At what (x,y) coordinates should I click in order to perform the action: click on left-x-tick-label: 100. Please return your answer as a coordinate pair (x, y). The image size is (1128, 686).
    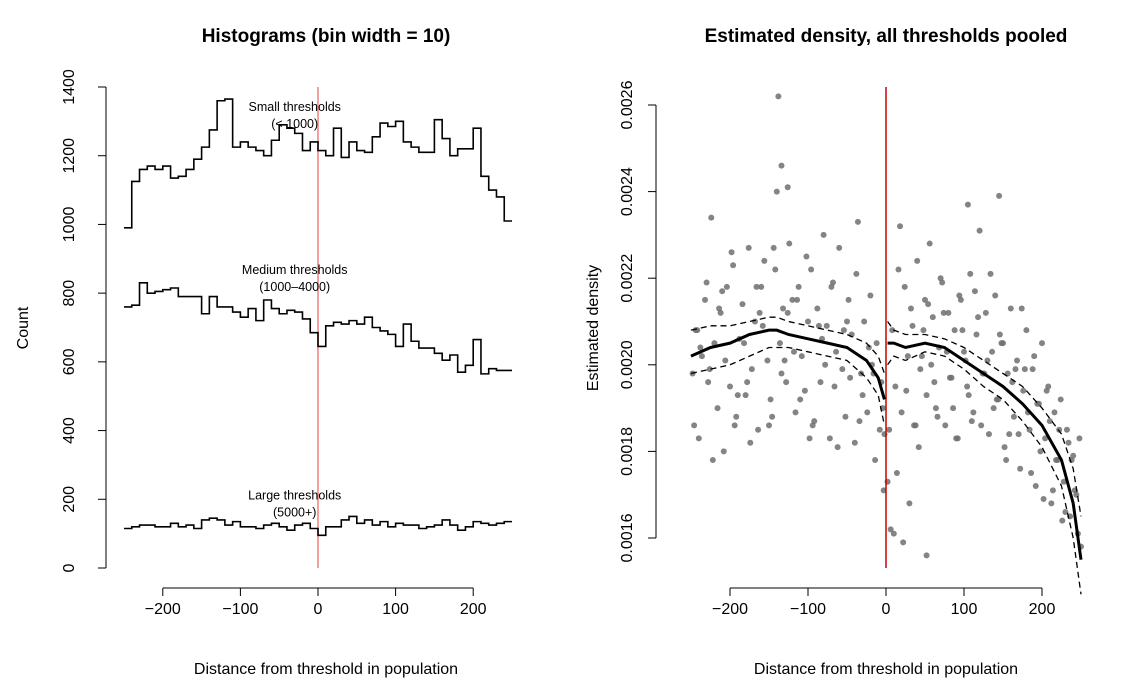
    Looking at the image, I should click on (395, 609).